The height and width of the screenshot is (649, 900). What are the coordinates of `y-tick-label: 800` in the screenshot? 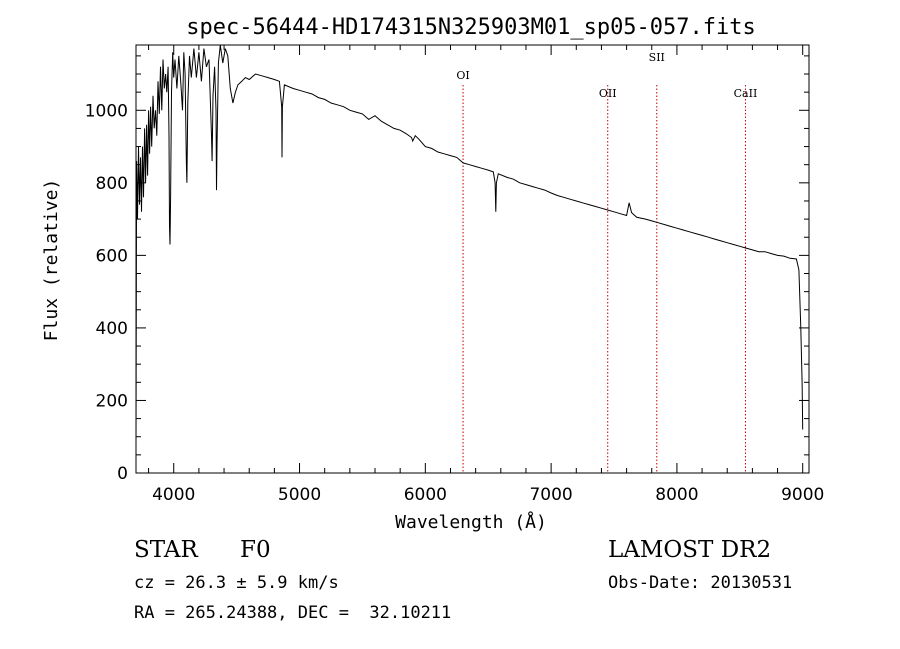 It's located at (112, 184).